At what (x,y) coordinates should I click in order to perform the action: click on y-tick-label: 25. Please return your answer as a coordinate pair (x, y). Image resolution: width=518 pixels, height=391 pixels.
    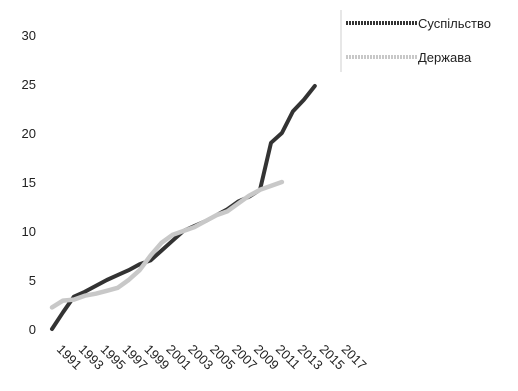
    Looking at the image, I should click on (29, 84).